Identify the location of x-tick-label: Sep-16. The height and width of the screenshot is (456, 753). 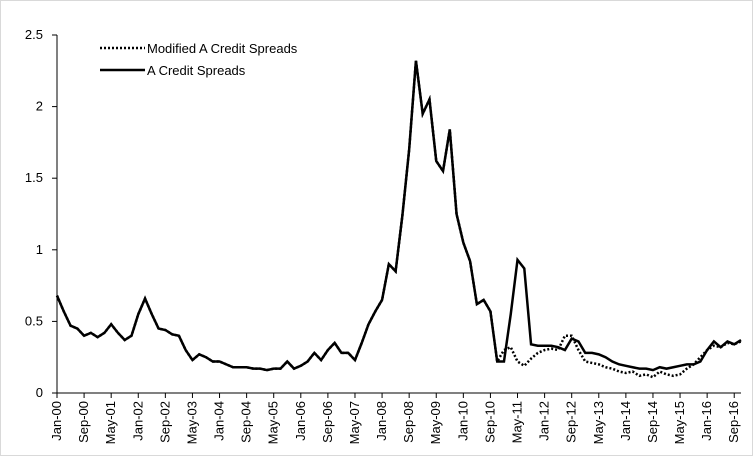
(733, 422).